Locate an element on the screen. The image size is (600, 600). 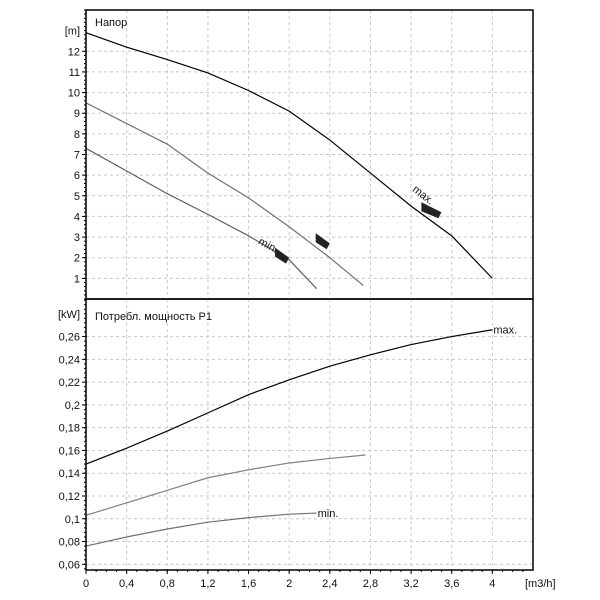
series-label-max: max. is located at coordinates (505, 331).